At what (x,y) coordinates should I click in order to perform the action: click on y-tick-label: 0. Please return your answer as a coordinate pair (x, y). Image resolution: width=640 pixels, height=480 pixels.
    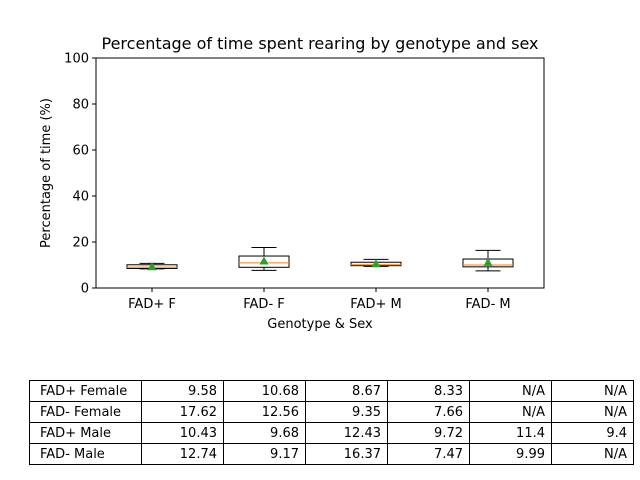
    Looking at the image, I should click on (85, 289).